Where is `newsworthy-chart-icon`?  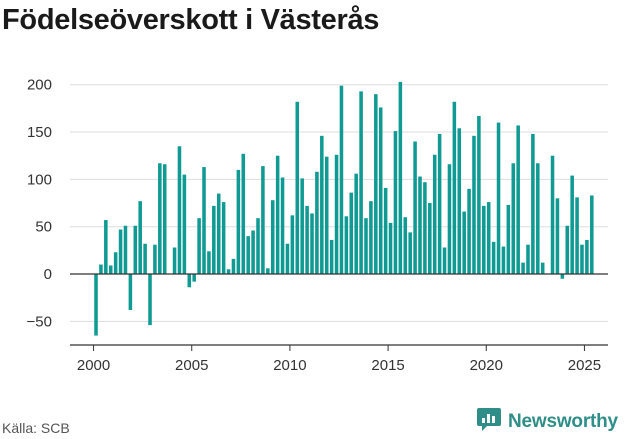 newsworthy-chart-icon is located at coordinates (489, 421).